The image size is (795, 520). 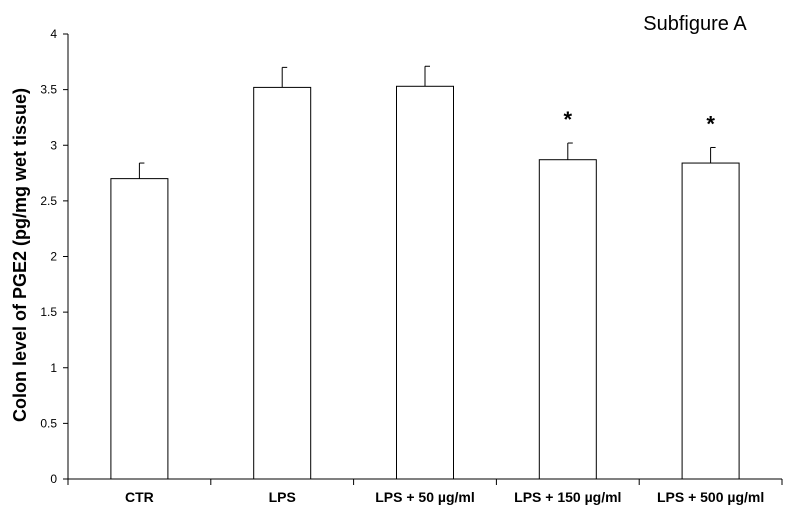 What do you see at coordinates (48, 312) in the screenshot?
I see `y-tick-label: 1.5` at bounding box center [48, 312].